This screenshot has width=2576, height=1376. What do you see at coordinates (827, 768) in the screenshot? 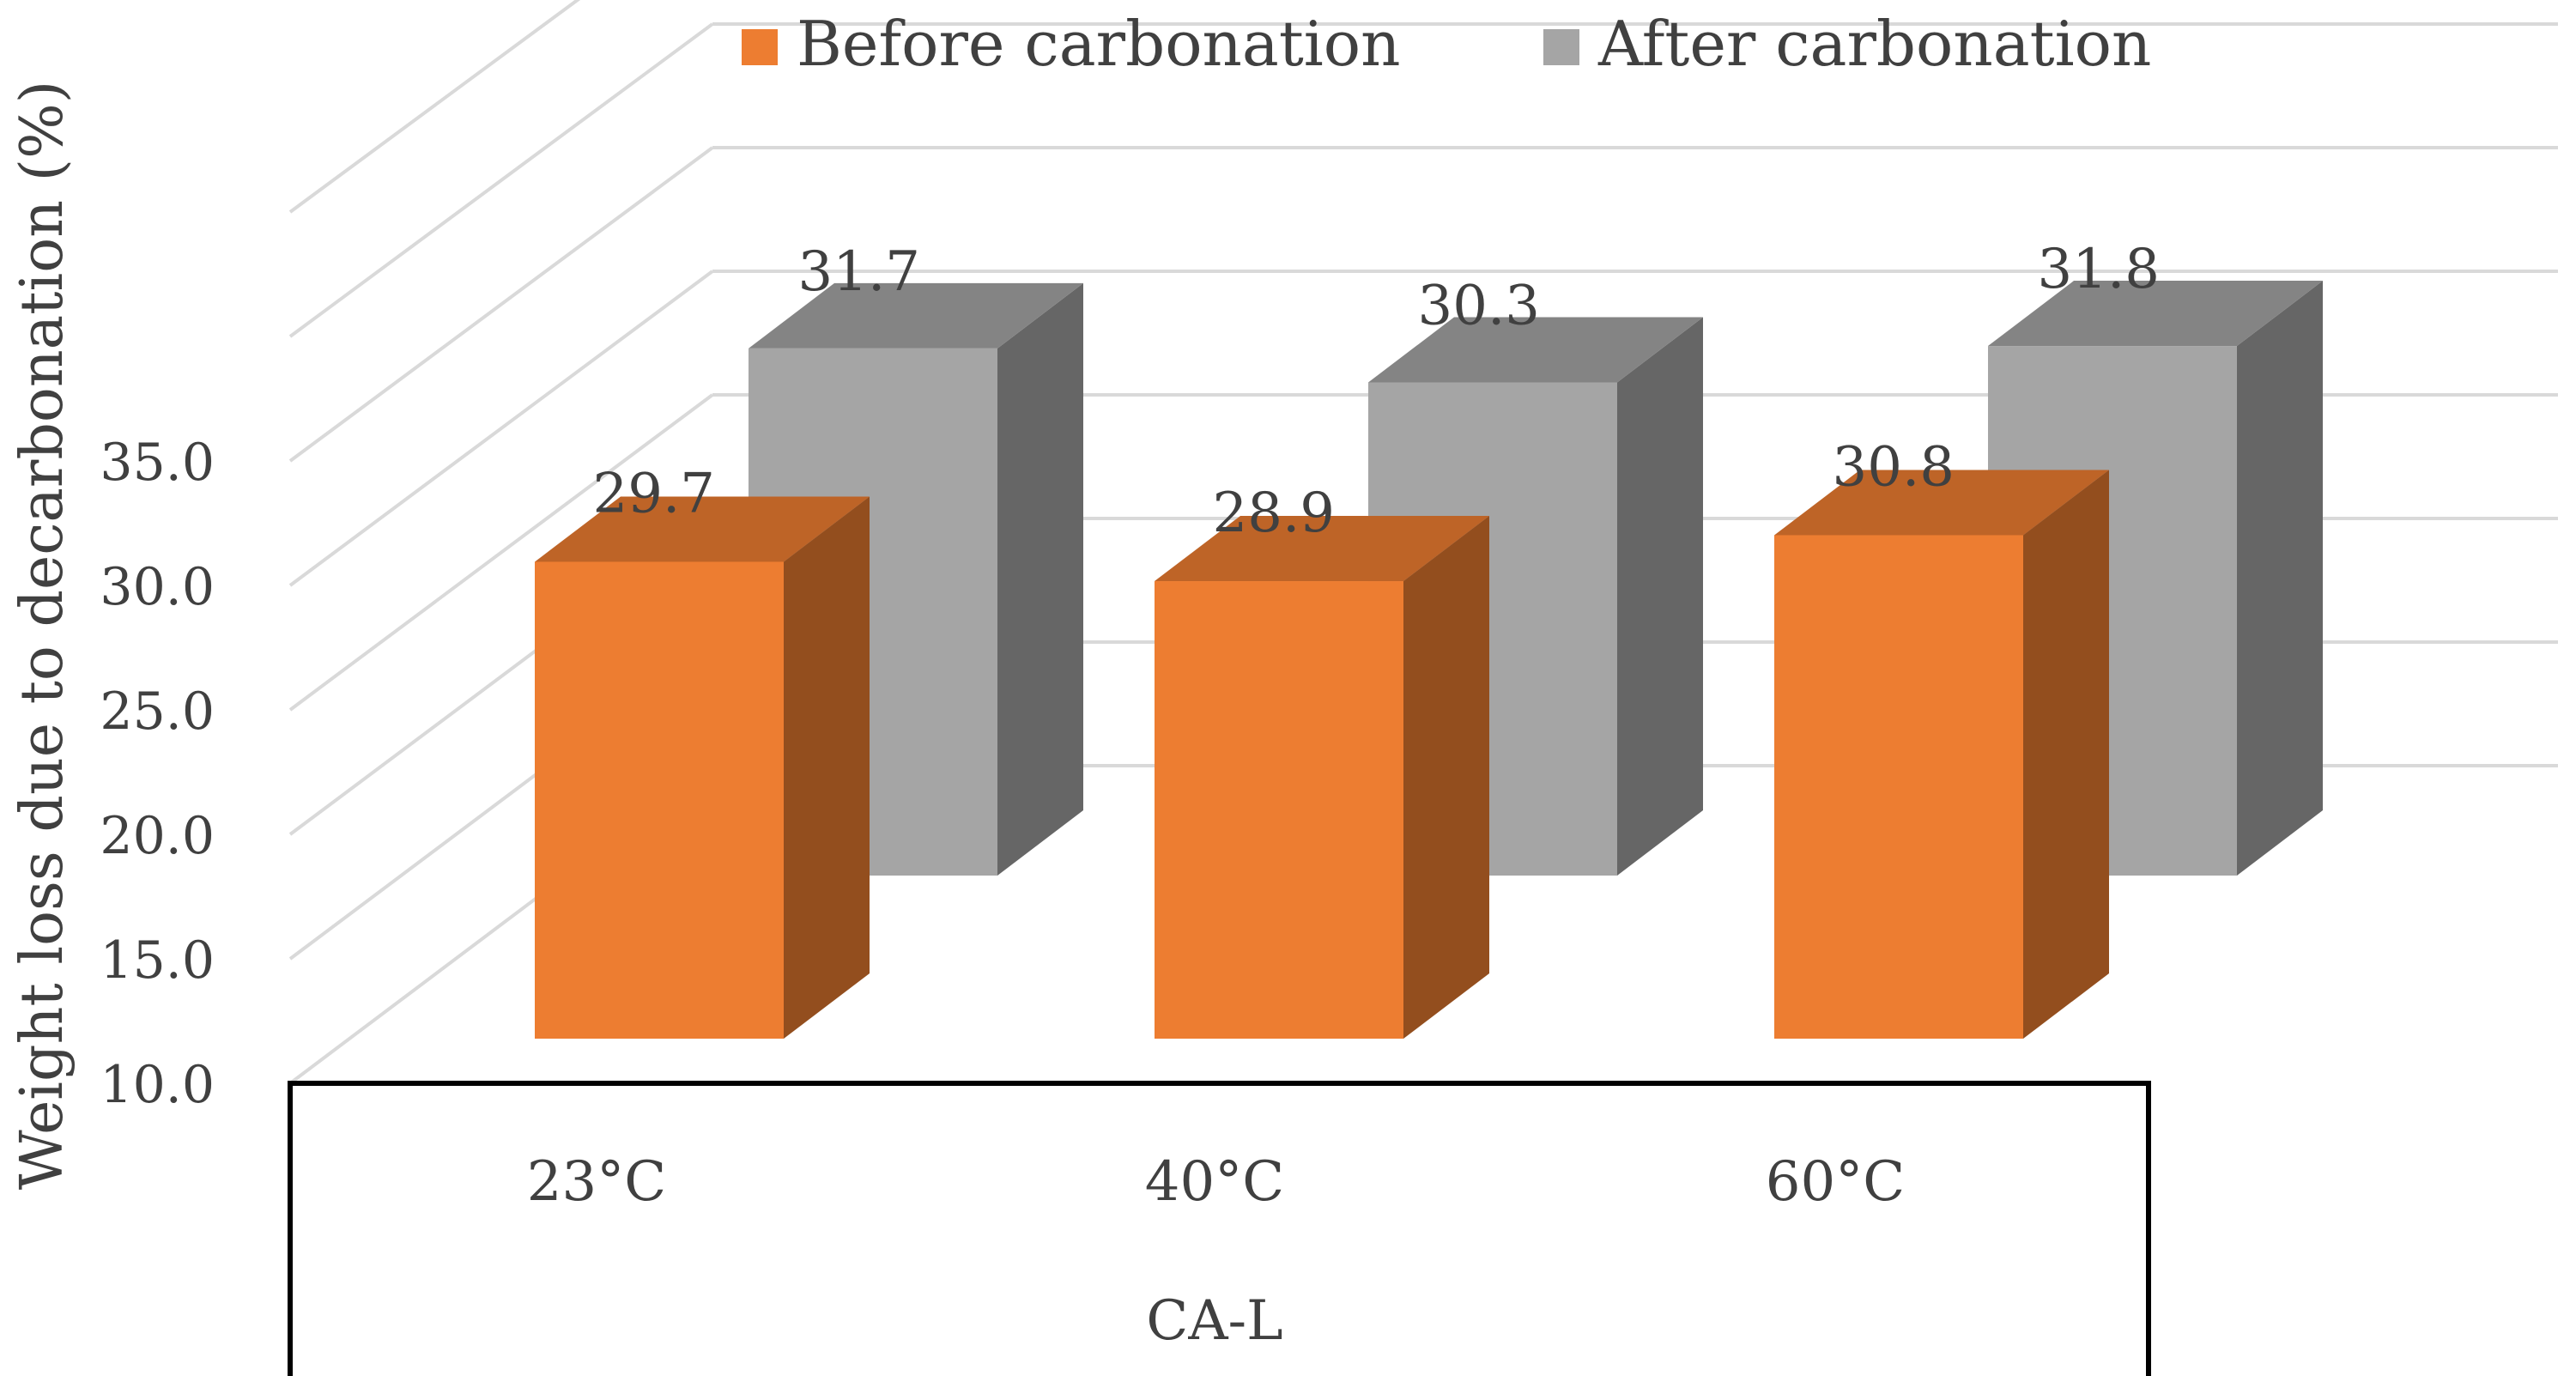
I see `bar-before-1-side` at bounding box center [827, 768].